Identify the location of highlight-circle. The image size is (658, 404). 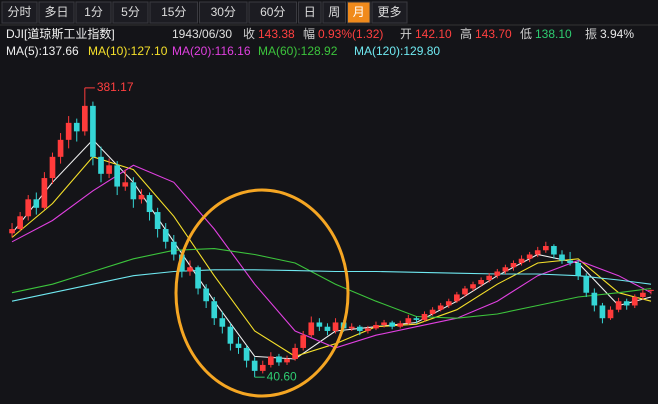
(262, 293).